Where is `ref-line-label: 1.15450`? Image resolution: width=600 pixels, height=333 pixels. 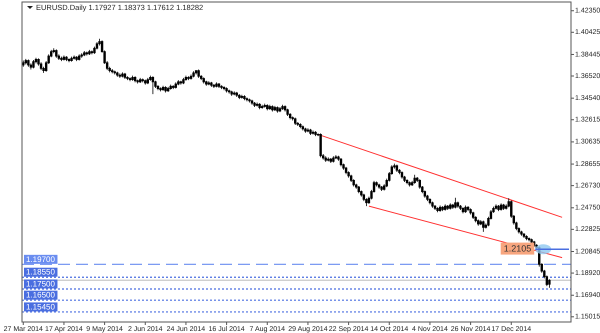
ref-line-label: 1.15450 is located at coordinates (41, 307).